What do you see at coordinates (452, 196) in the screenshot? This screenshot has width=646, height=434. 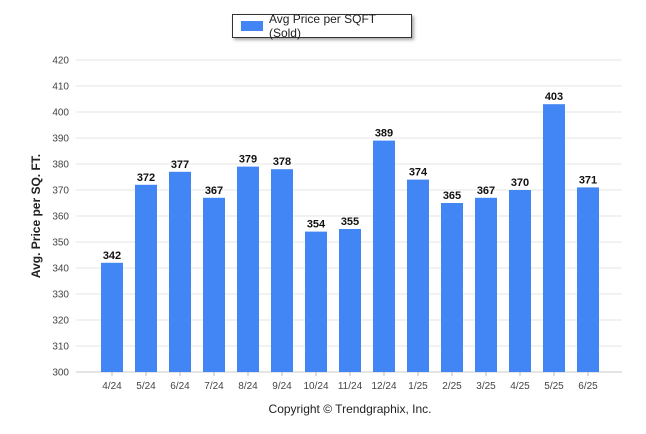 I see `data-label: 365` at bounding box center [452, 196].